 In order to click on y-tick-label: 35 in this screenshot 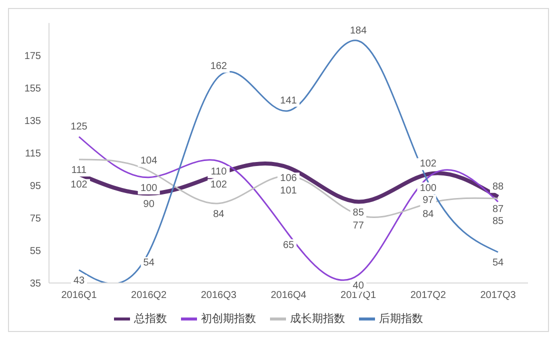, I will do `click(36, 284)`.